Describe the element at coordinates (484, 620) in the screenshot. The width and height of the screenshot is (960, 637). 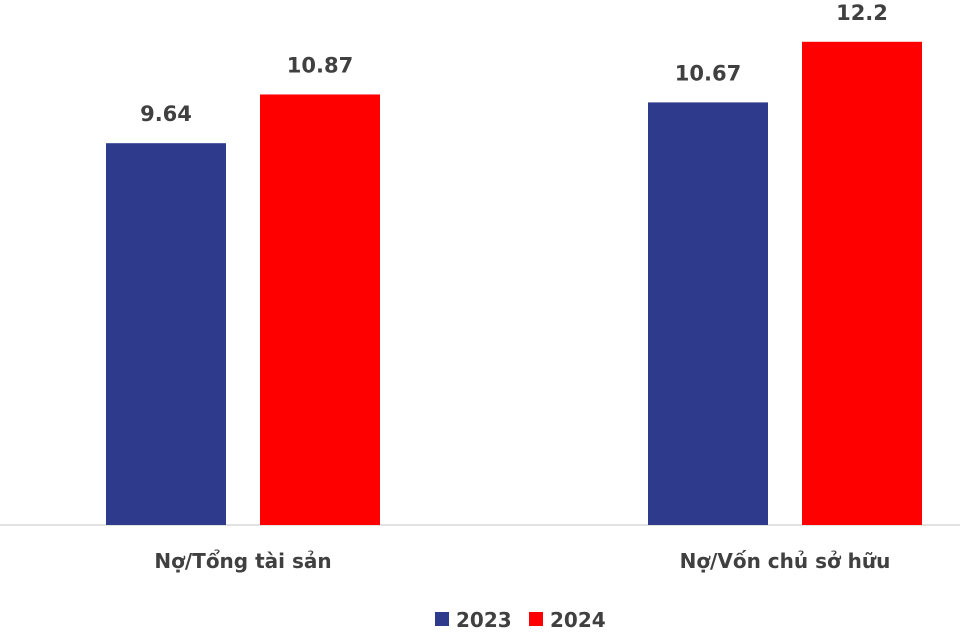
I see `legend-label-2023: 2023` at that location.